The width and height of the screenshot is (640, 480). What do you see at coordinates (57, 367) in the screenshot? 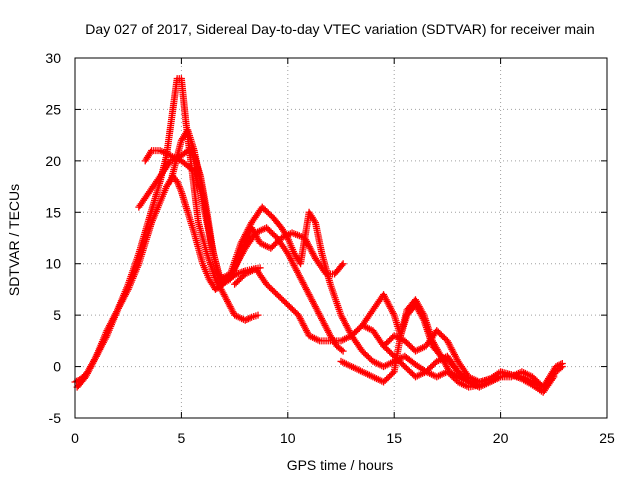
I see `y-tick-label: 0` at bounding box center [57, 367].